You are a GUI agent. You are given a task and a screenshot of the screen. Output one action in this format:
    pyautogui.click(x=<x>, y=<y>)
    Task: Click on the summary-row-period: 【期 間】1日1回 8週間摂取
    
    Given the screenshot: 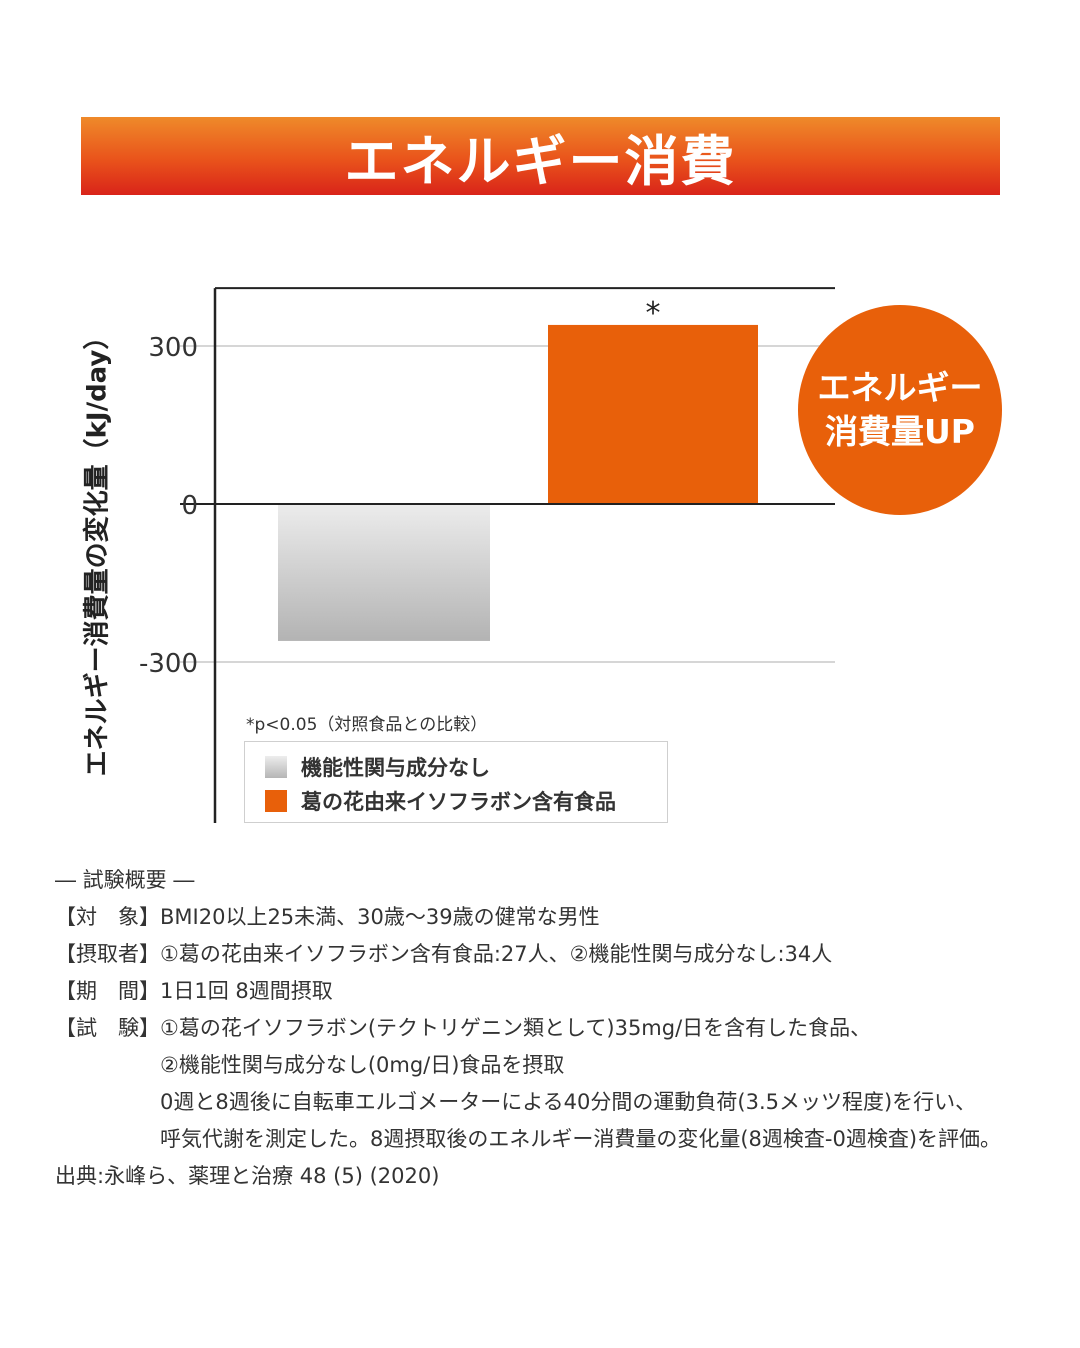 What is the action you would take?
    pyautogui.click(x=528, y=991)
    